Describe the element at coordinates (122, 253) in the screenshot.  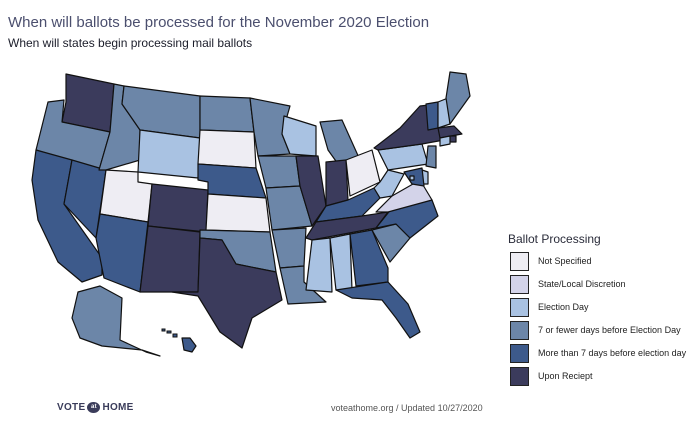
I see `state-az` at that location.